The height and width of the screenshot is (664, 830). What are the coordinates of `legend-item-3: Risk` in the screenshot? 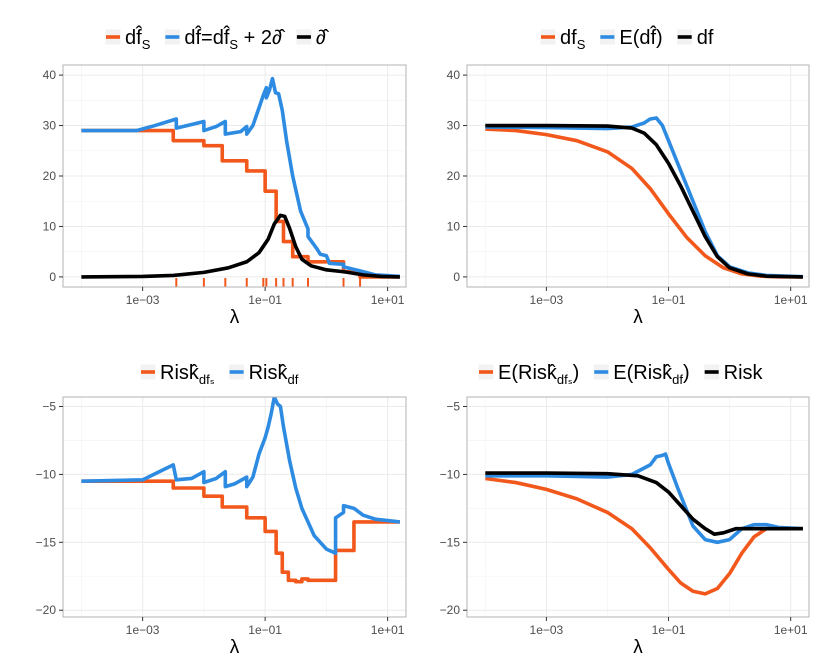 It's located at (733, 373).